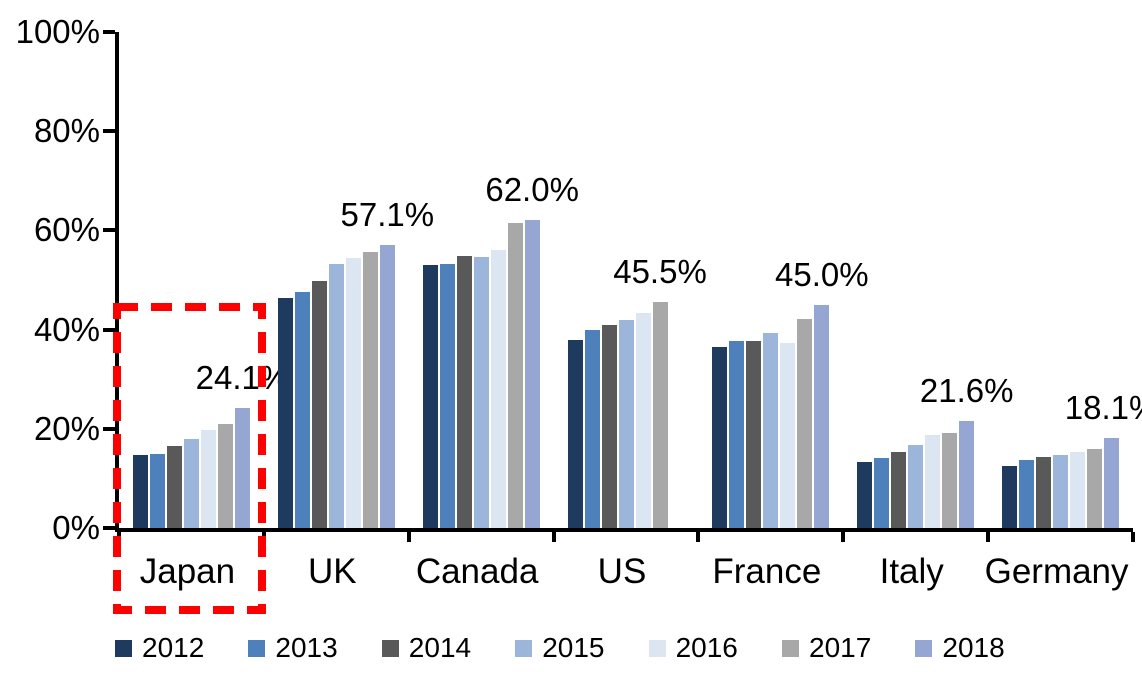 The height and width of the screenshot is (683, 1142). What do you see at coordinates (332, 571) in the screenshot?
I see `category-label-uk: UK` at bounding box center [332, 571].